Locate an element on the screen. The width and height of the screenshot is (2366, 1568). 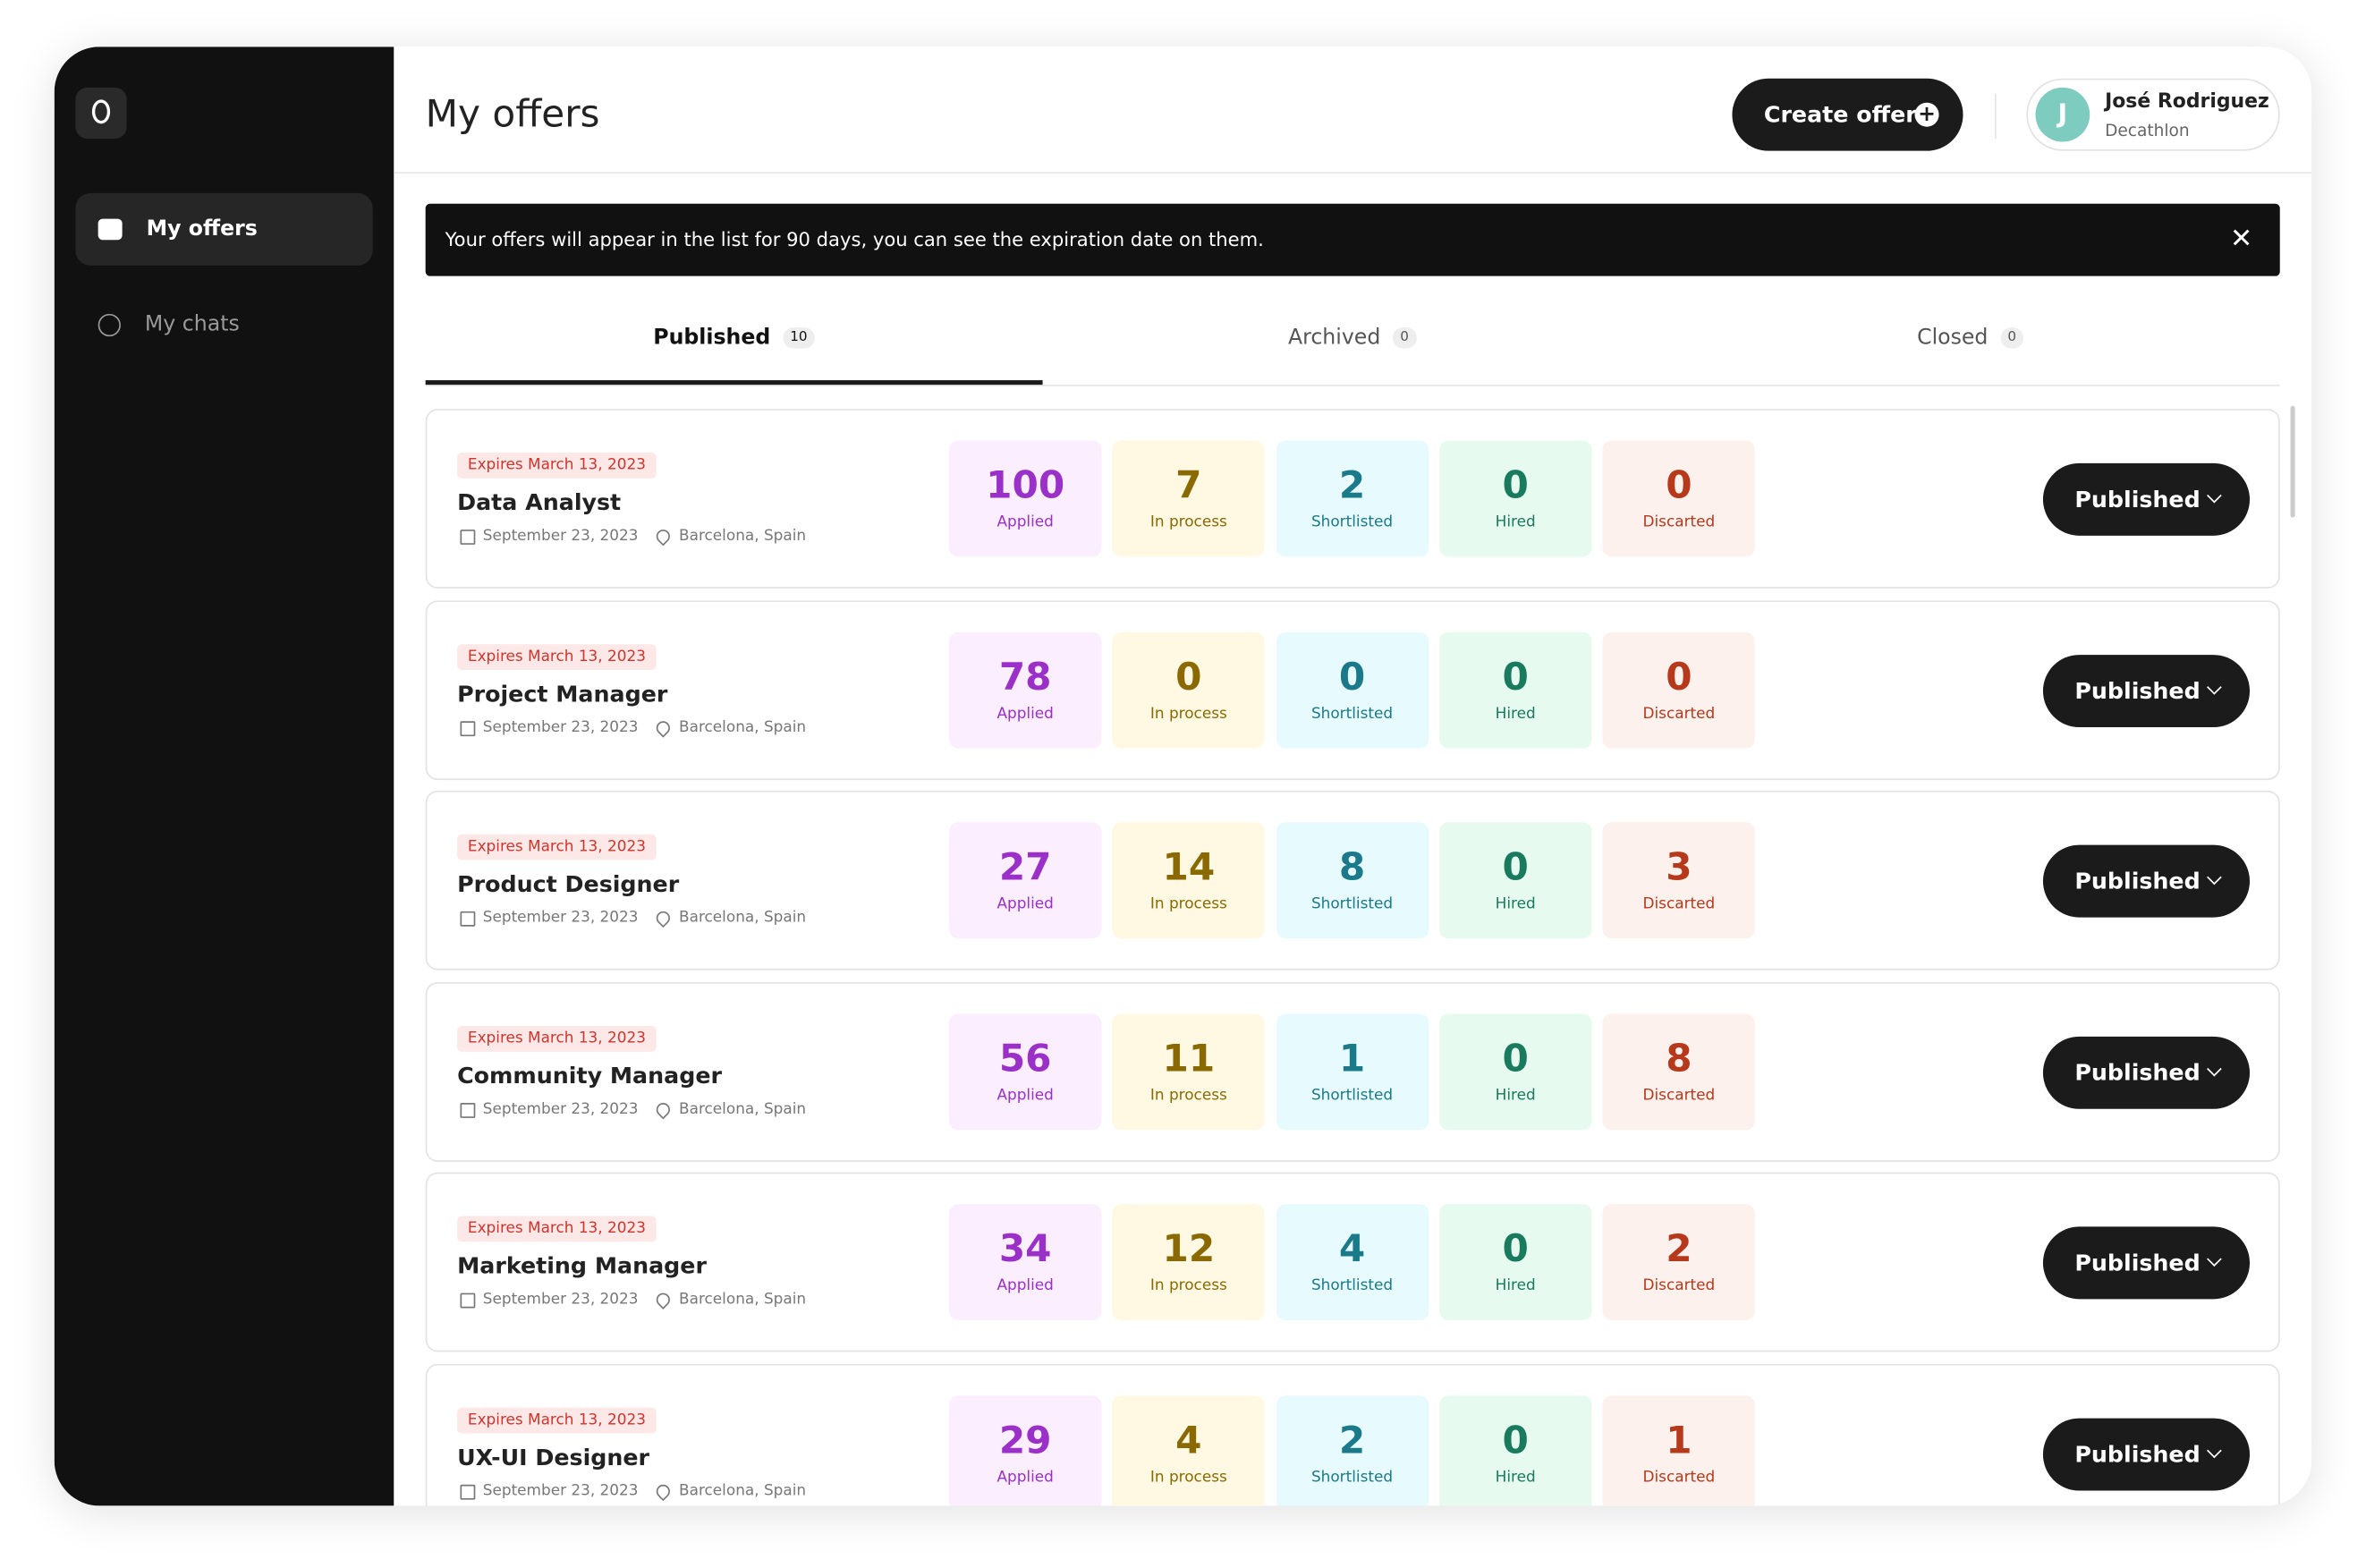
nav-item: My chats is located at coordinates (224, 324).